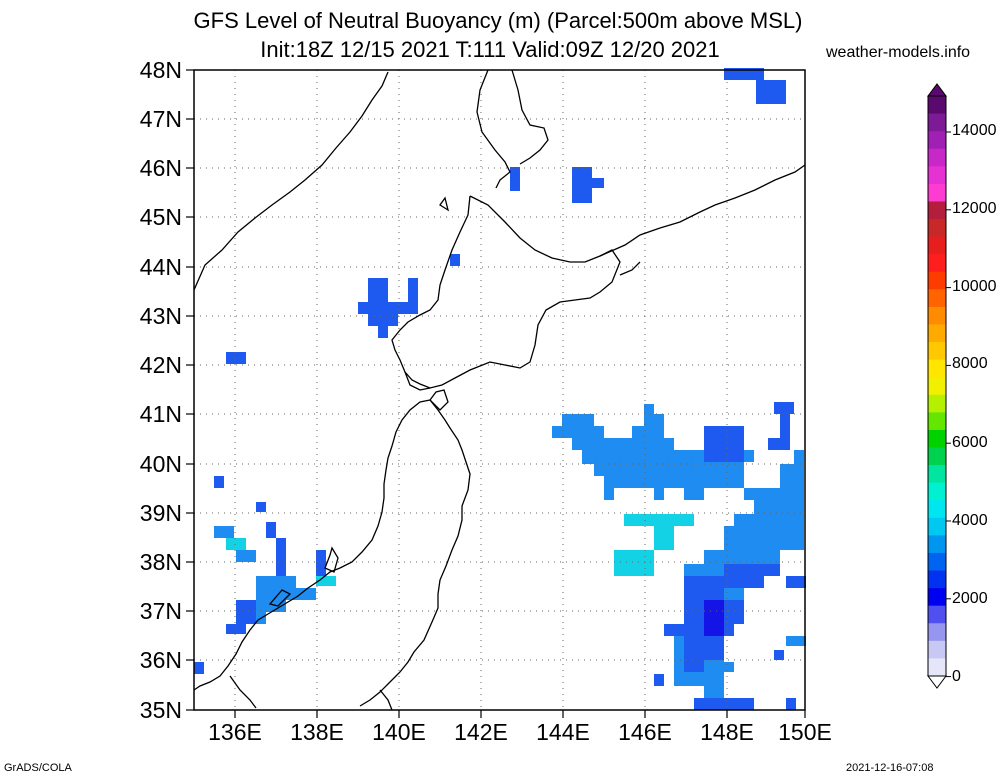 This screenshot has width=1000, height=779. I want to click on colorbar-label: 6000, so click(970, 442).